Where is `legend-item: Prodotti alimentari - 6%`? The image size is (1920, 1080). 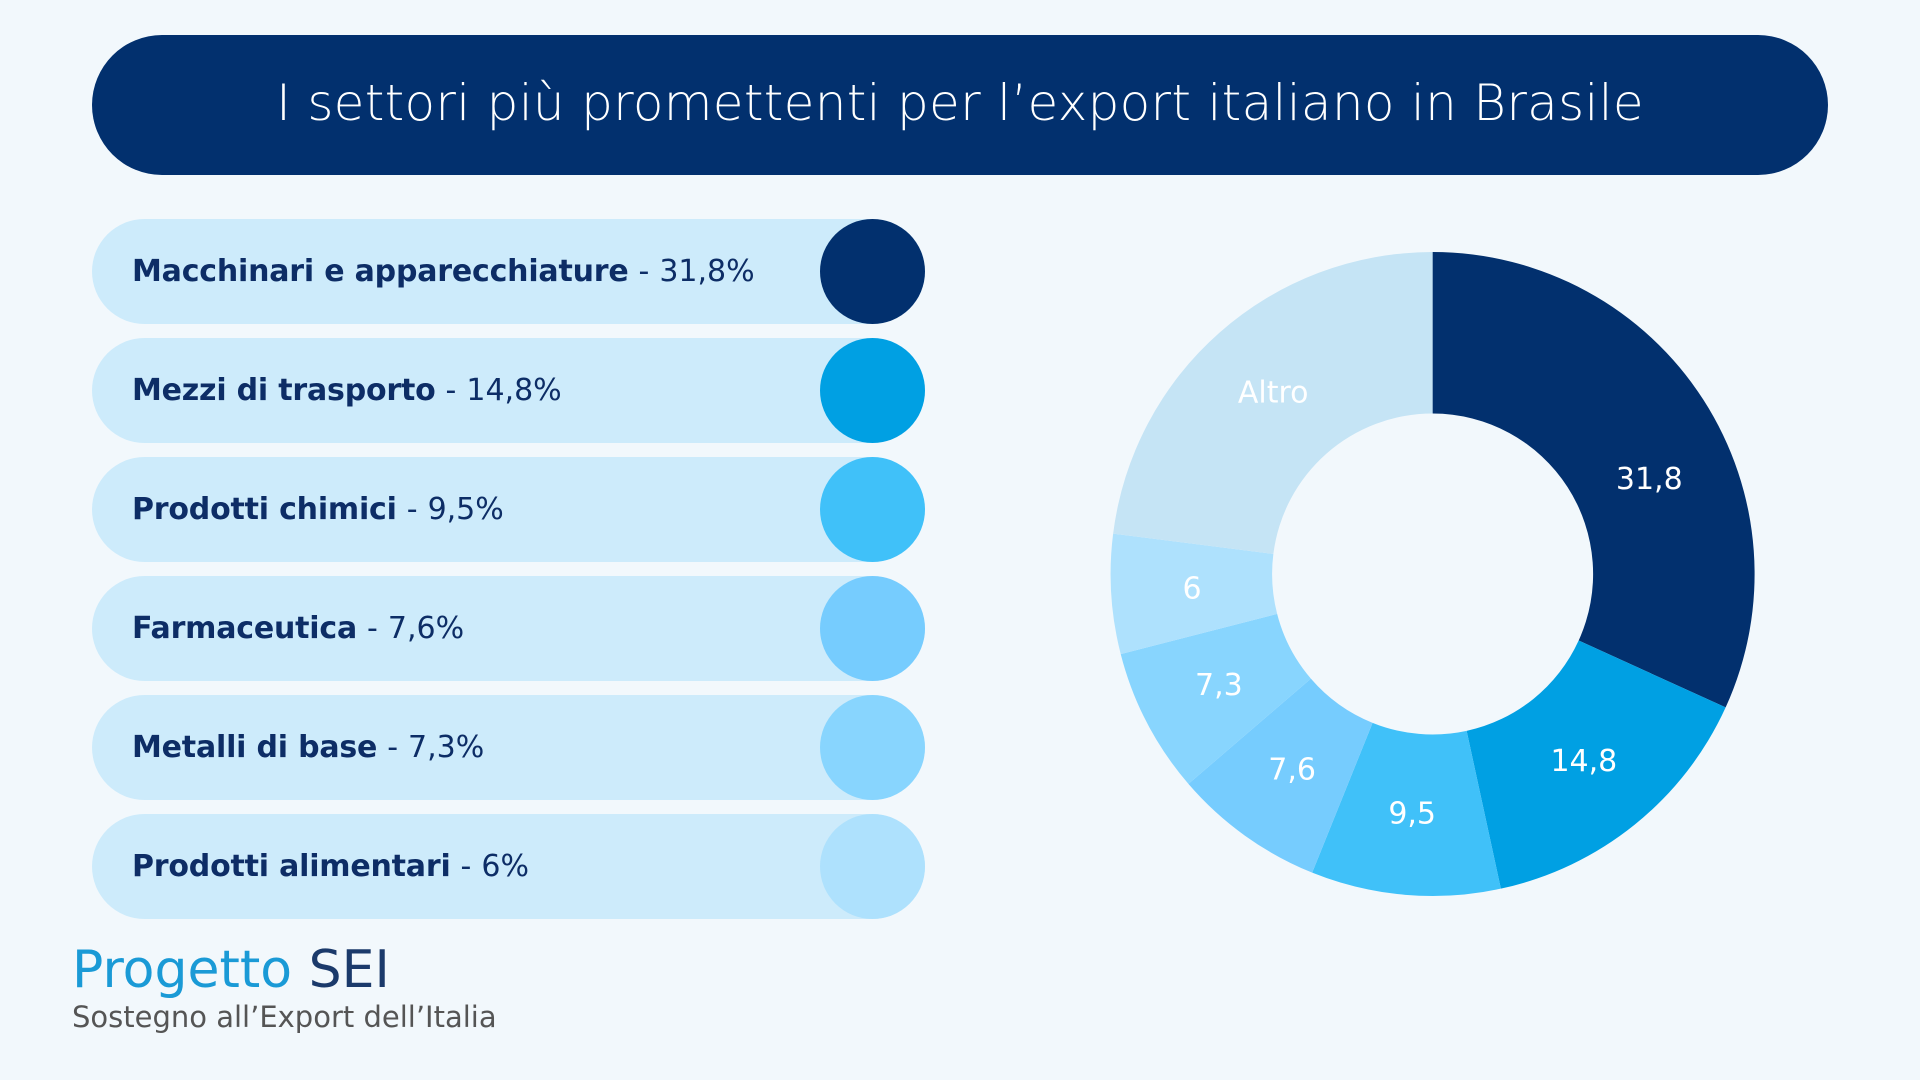 legend-item: Prodotti alimentari - 6% is located at coordinates (508, 866).